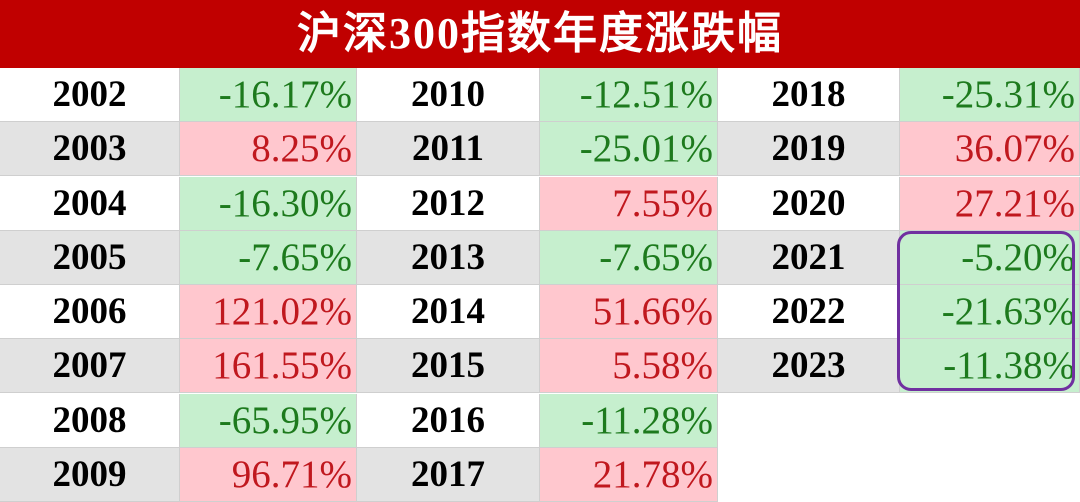  Describe the element at coordinates (629, 312) in the screenshot. I see `change-cell: 51.66%` at that location.